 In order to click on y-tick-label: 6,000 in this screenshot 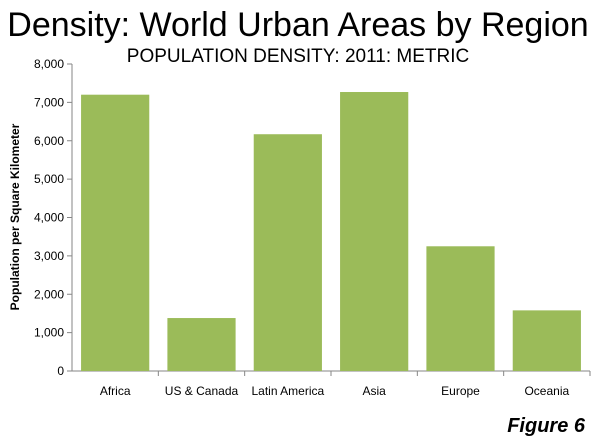, I will do `click(49, 141)`.